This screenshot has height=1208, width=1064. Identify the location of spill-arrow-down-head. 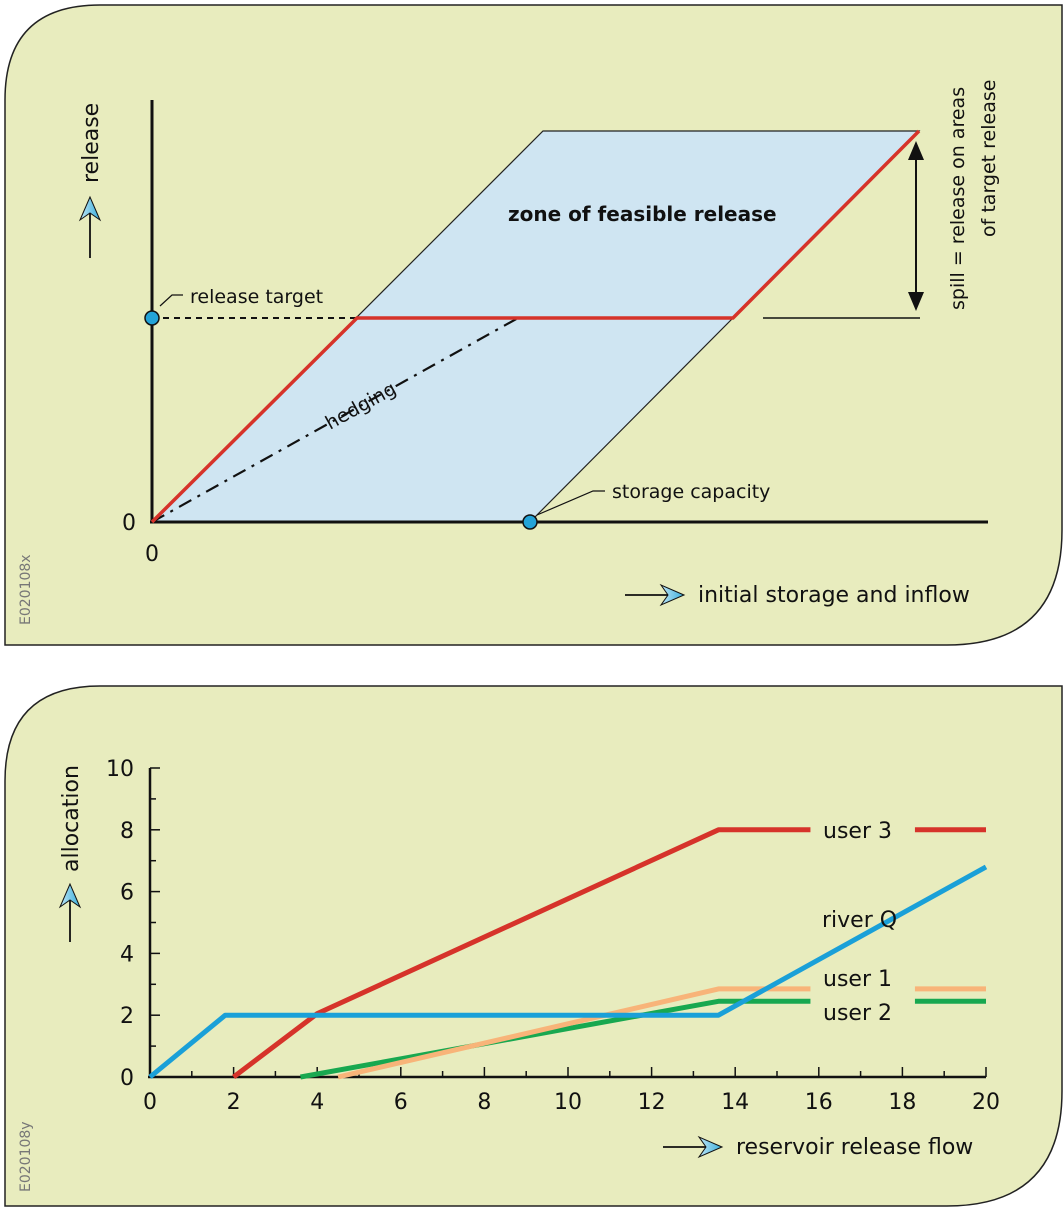
(916, 301).